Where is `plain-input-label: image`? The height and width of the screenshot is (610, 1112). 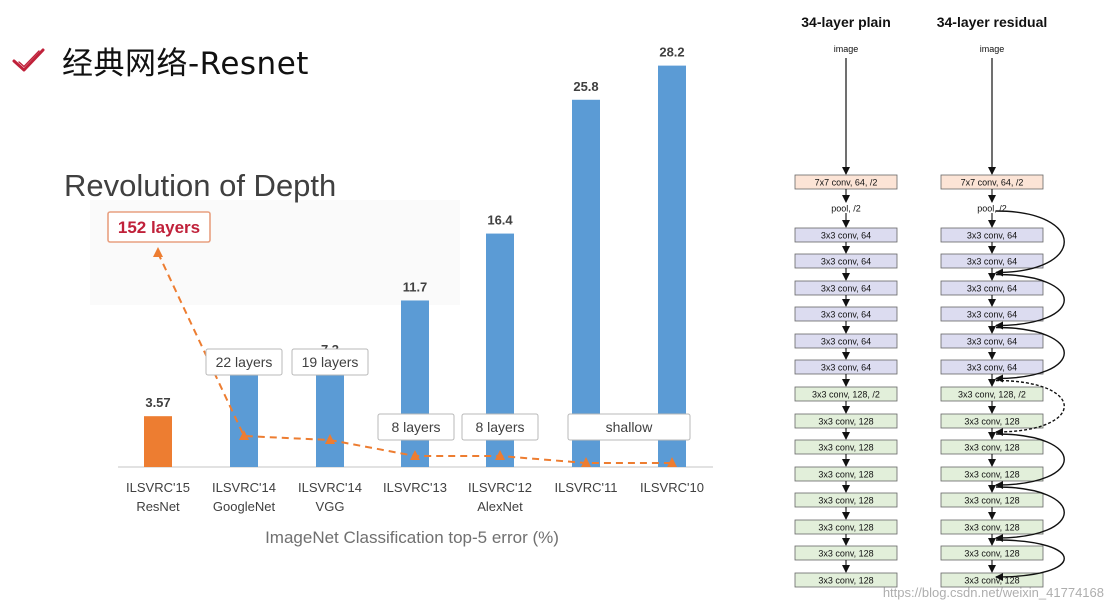 plain-input-label: image is located at coordinates (846, 49).